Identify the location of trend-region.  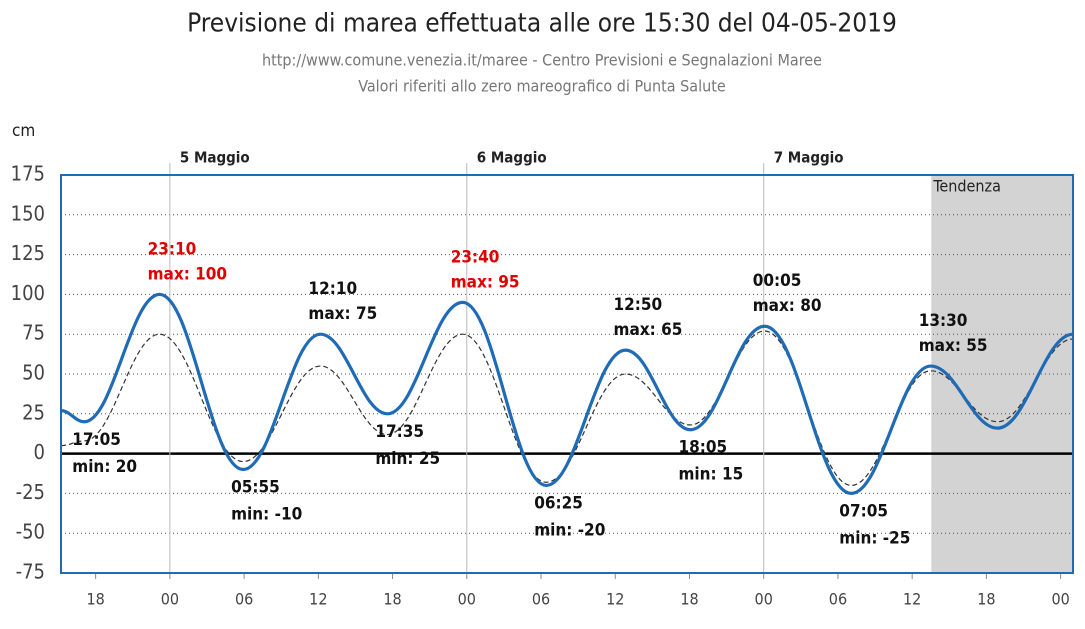
(1002, 374).